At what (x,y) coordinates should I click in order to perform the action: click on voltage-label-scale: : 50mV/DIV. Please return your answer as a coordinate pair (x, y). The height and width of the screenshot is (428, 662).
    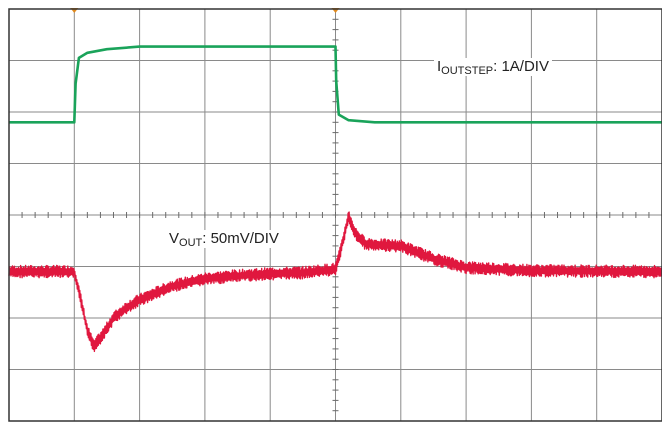
    Looking at the image, I should click on (240, 238).